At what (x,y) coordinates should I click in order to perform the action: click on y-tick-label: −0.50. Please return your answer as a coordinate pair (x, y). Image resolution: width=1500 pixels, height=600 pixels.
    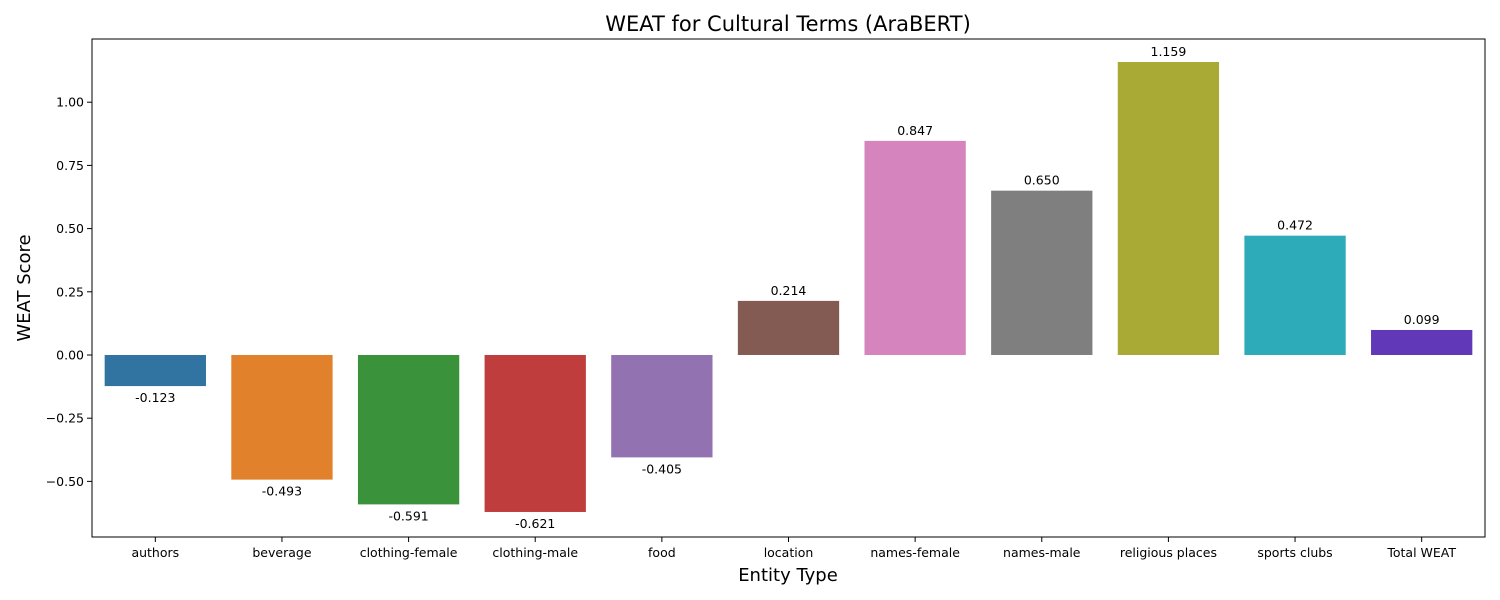
    Looking at the image, I should click on (65, 481).